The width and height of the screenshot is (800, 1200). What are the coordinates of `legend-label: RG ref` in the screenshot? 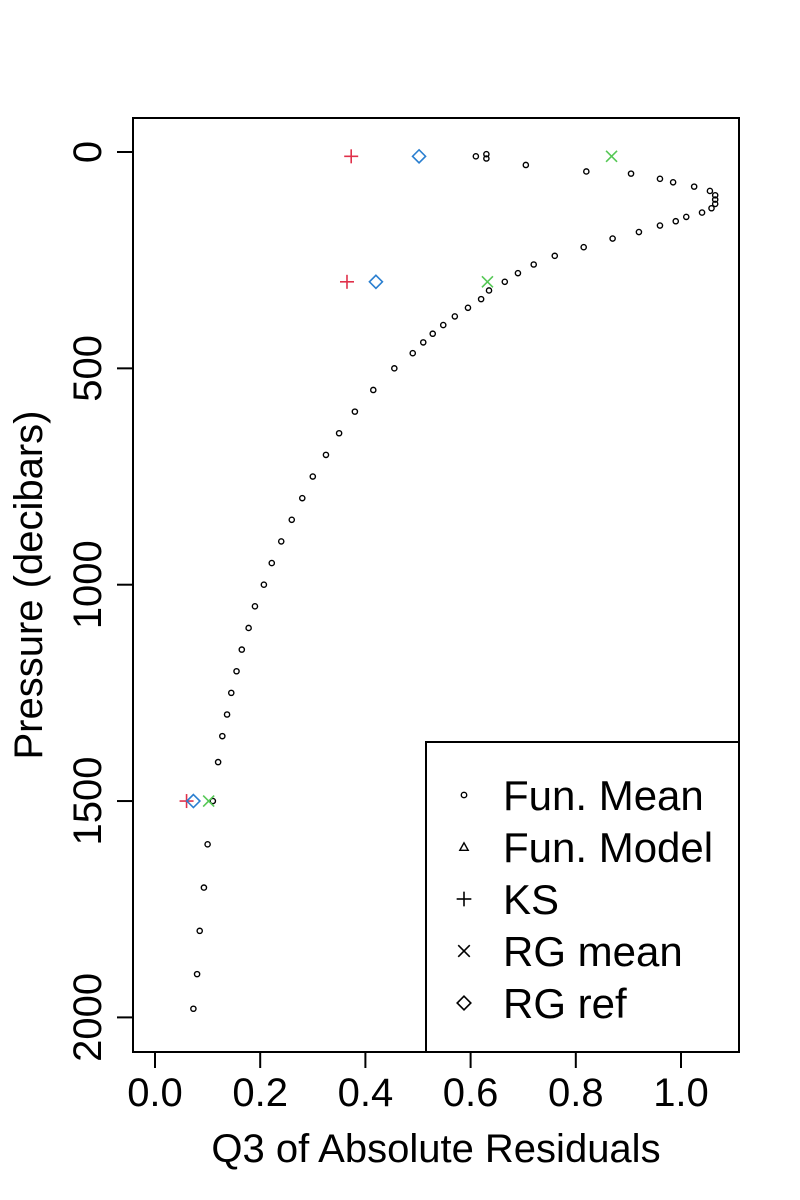 It's located at (565, 1003).